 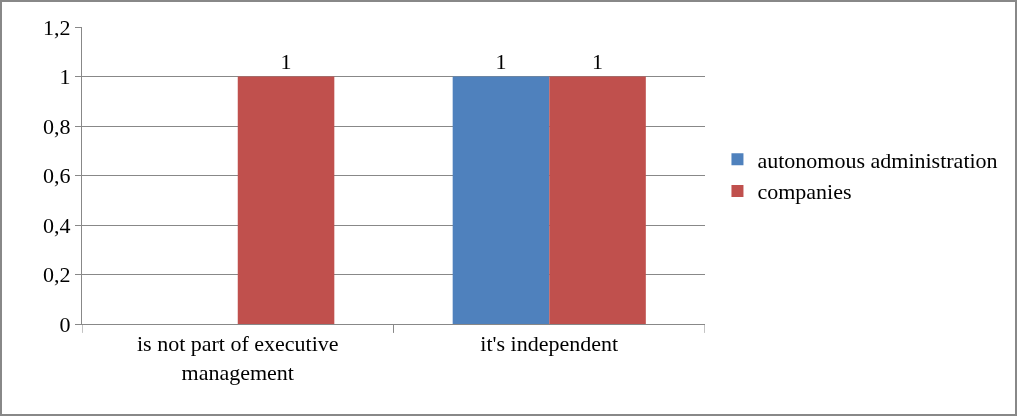 What do you see at coordinates (804, 192) in the screenshot?
I see `legend-label: companies` at bounding box center [804, 192].